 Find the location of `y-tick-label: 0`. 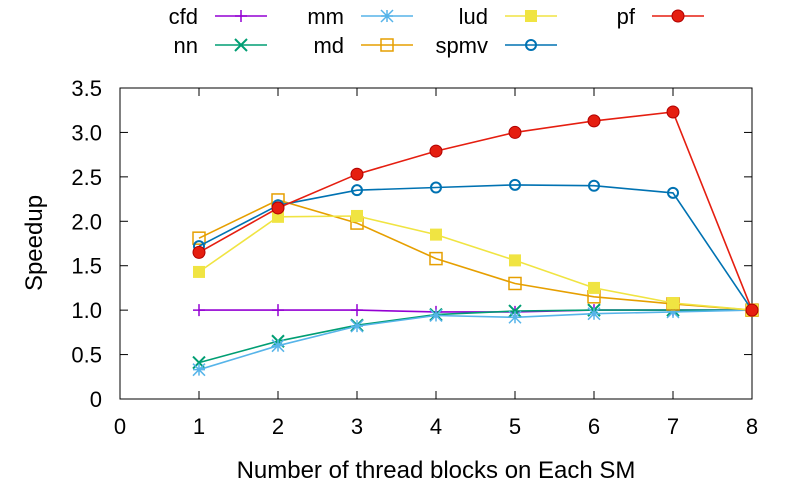

y-tick-label: 0 is located at coordinates (96, 399).